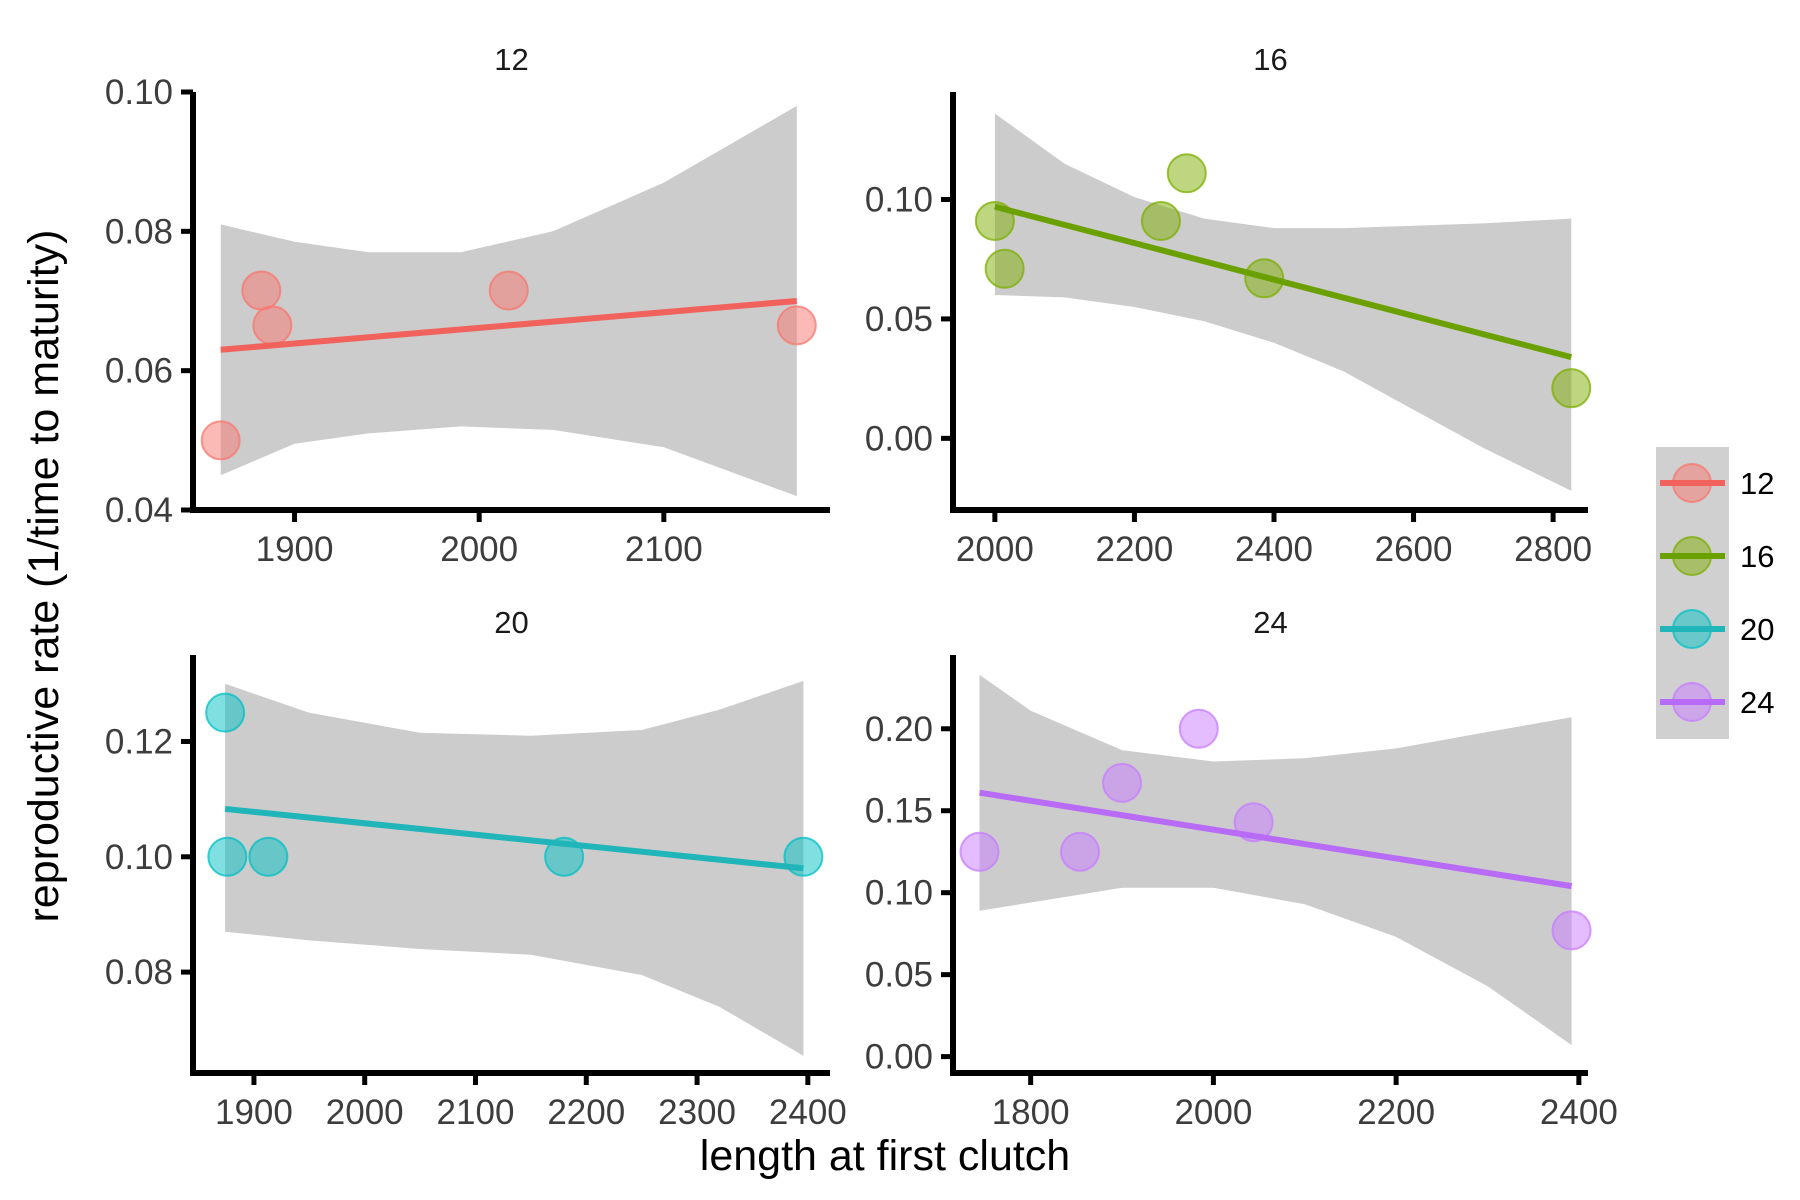  Describe the element at coordinates (1717, 702) in the screenshot. I see `legend-item-24: 24` at that location.